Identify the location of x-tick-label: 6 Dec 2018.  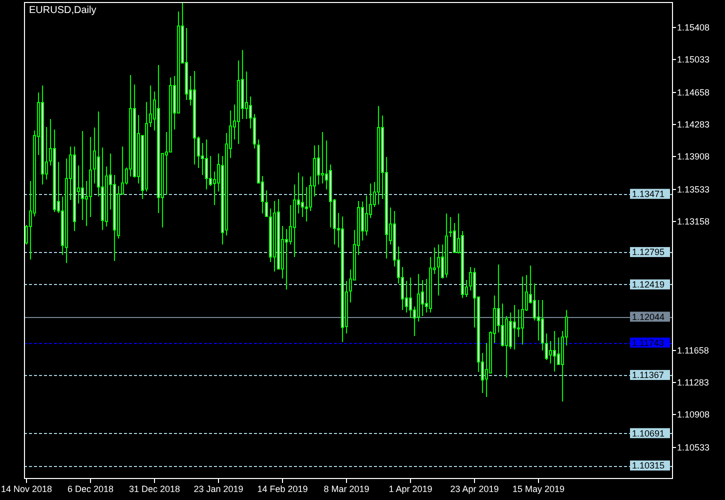
(90, 489).